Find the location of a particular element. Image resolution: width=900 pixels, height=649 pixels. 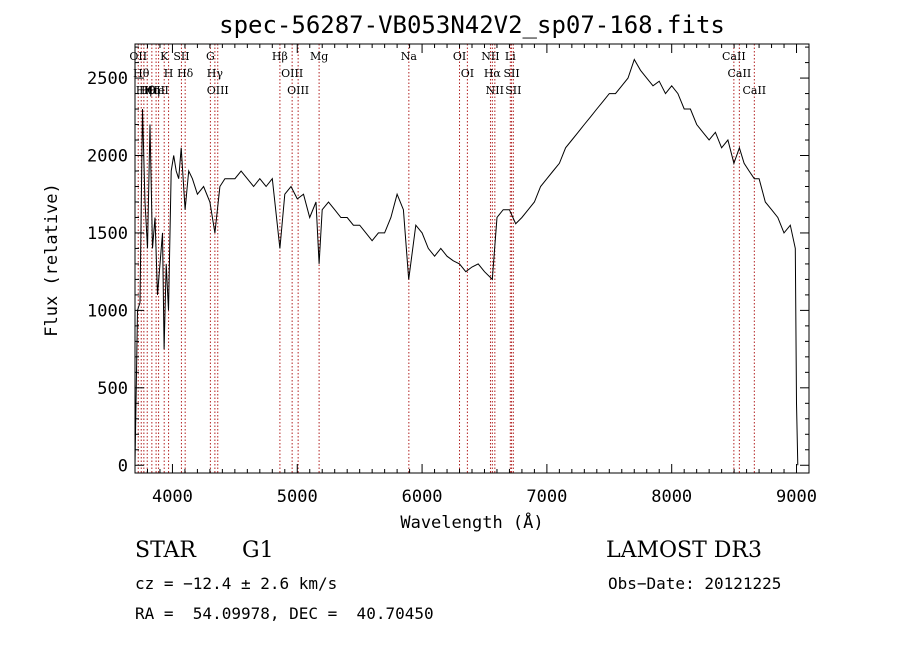

spectral-line-label: Hγ is located at coordinates (215, 73).